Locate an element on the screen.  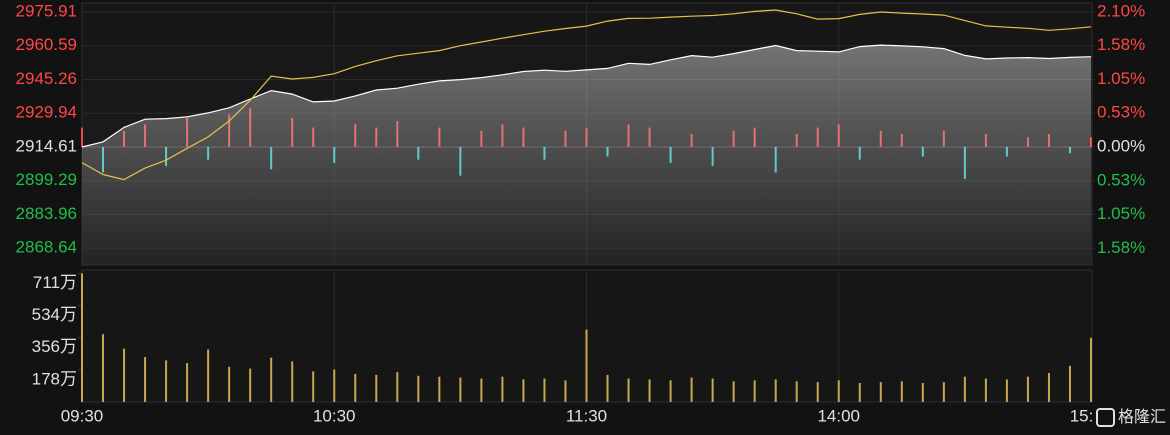
volume-tick-label: 178万 is located at coordinates (54, 378).